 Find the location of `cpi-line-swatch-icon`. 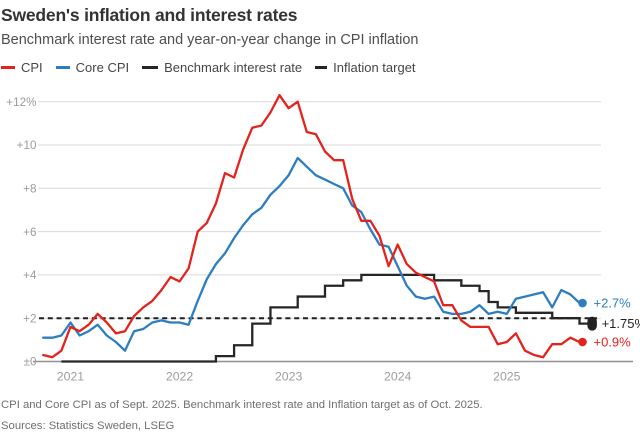

cpi-line-swatch-icon is located at coordinates (8, 67).